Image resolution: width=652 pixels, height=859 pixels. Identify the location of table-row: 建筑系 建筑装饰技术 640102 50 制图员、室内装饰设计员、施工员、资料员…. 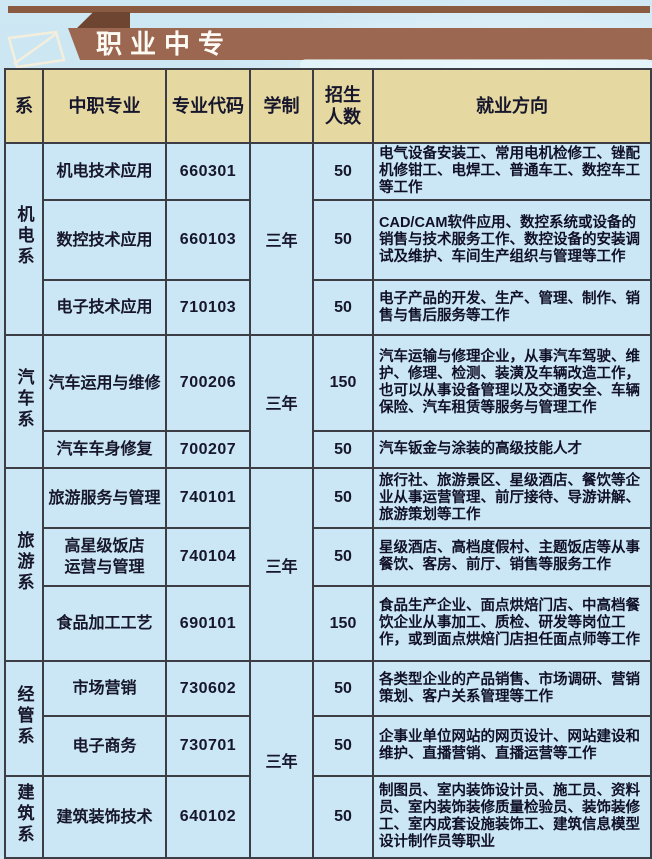
(328, 817).